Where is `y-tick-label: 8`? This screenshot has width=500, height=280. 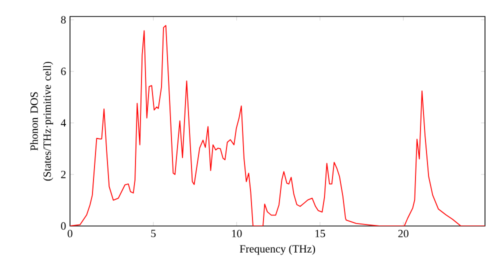 y-tick-label: 8 is located at coordinates (63, 20).